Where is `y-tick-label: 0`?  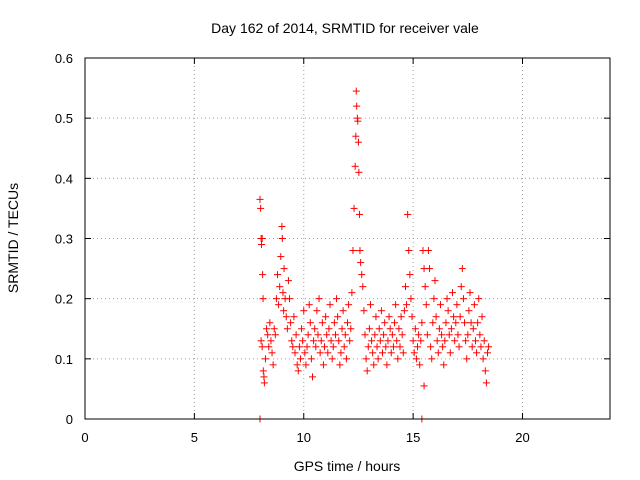
y-tick-label: 0 is located at coordinates (69, 419).